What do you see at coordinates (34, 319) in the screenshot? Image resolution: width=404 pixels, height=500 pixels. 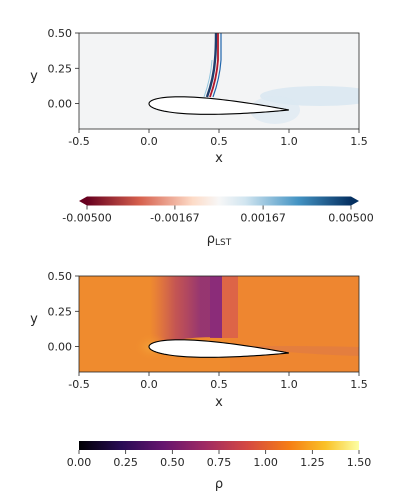 I see `density-y-axis-label: y` at bounding box center [34, 319].